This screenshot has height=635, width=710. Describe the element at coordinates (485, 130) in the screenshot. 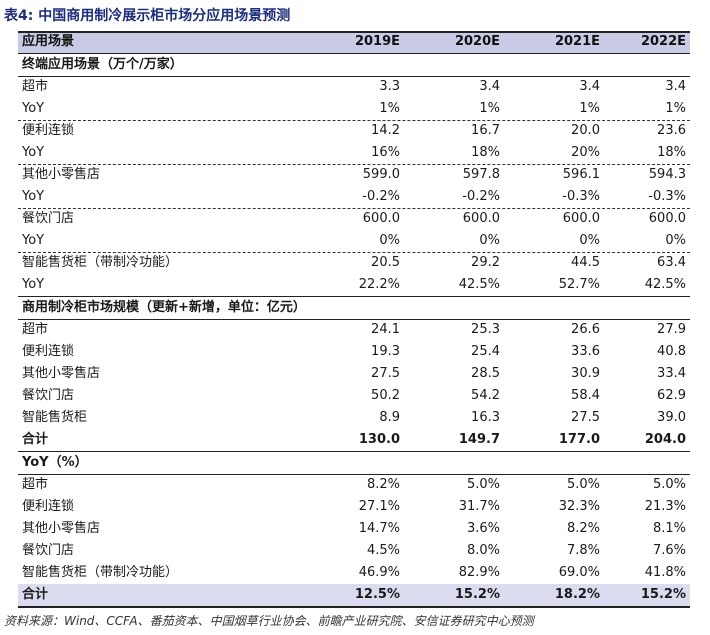

I see `row-value: 16.7` at that location.